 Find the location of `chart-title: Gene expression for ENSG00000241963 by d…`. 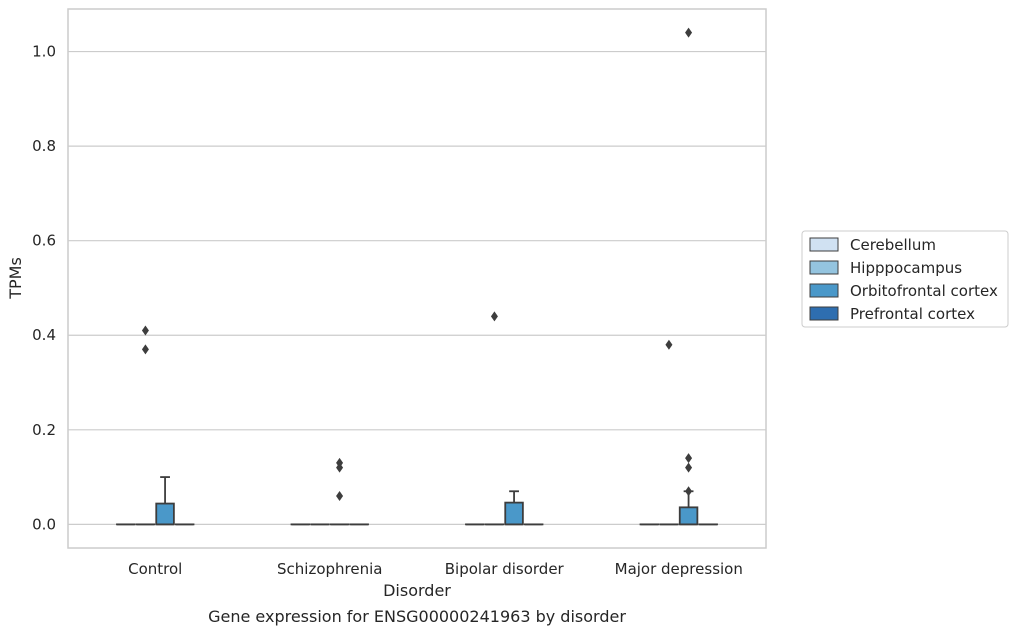

chart-title: Gene expression for ENSG00000241963 by d… is located at coordinates (417, 616).